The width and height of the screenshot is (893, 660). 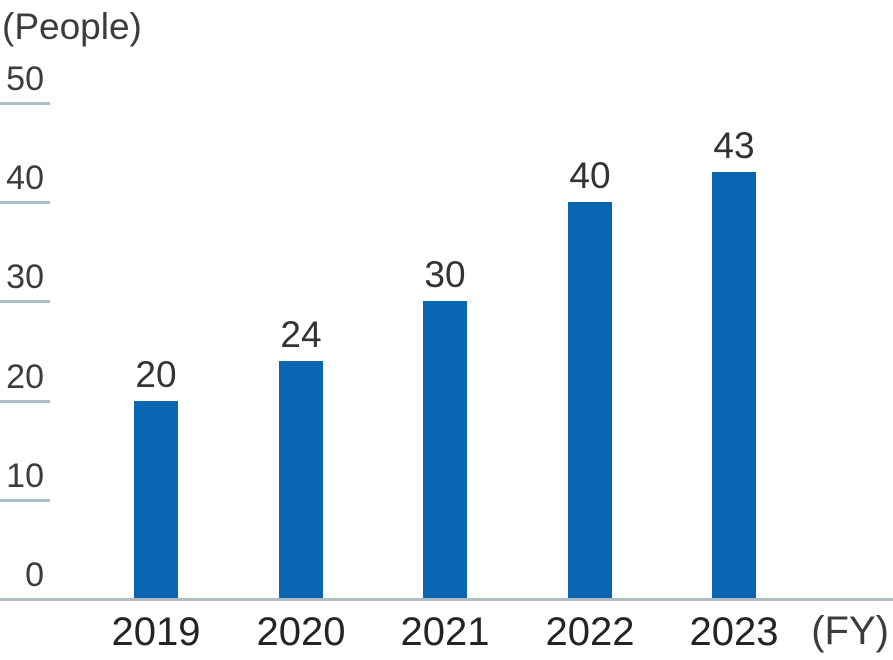 I want to click on x-tick-label: 2019, so click(x=156, y=632).